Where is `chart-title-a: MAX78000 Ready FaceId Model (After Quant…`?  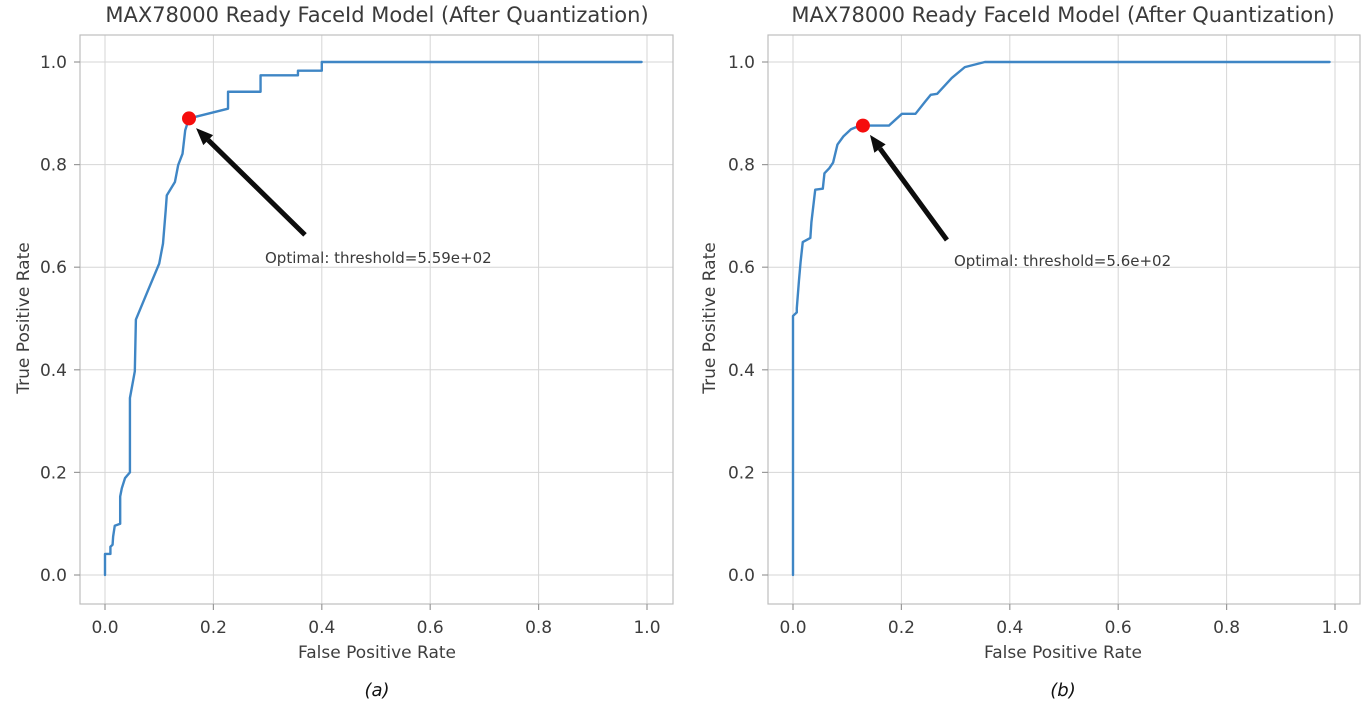
chart-title-a: MAX78000 Ready FaceId Model (After Quant… is located at coordinates (377, 15).